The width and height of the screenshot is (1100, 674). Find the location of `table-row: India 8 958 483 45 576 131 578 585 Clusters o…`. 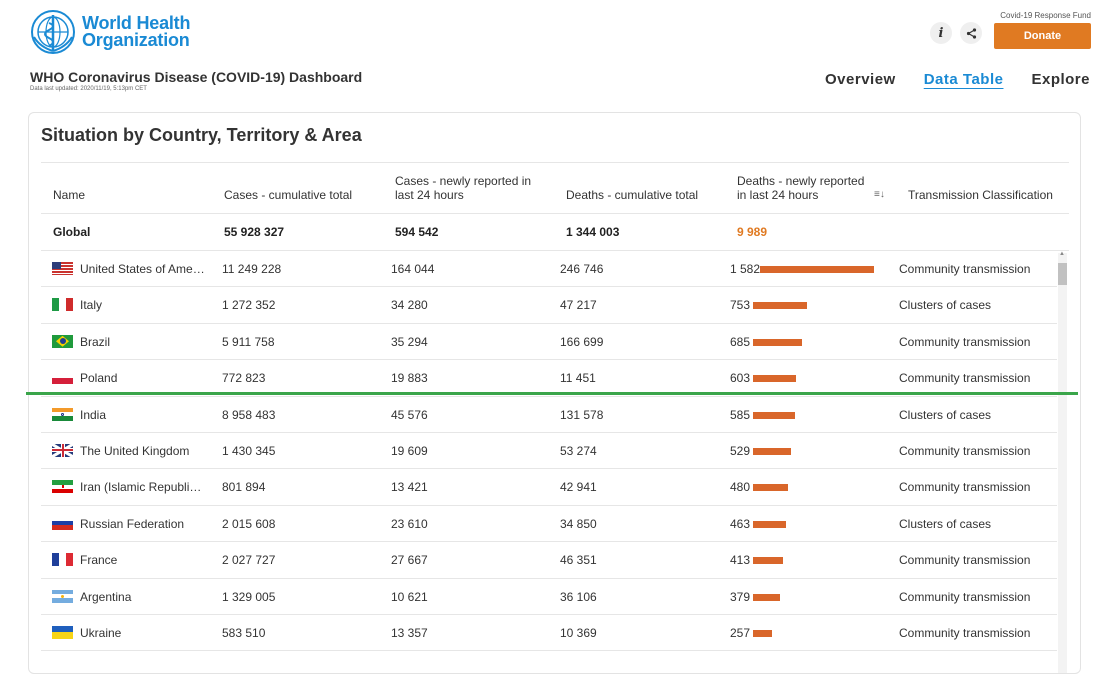

table-row: India 8 958 483 45 576 131 578 585 Clusters o… is located at coordinates (549, 415).